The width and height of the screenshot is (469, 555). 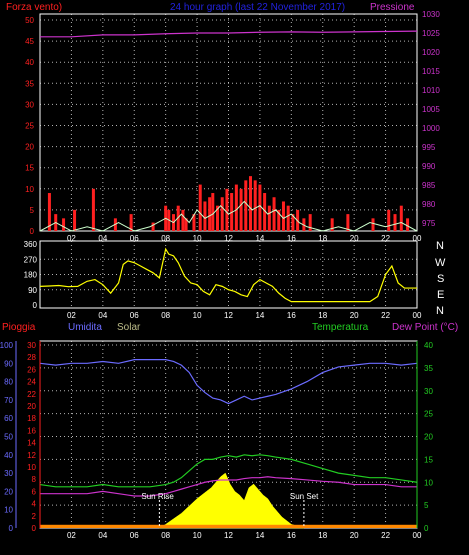 What do you see at coordinates (32, 231) in the screenshot?
I see `wind-tick-0: 0` at bounding box center [32, 231].